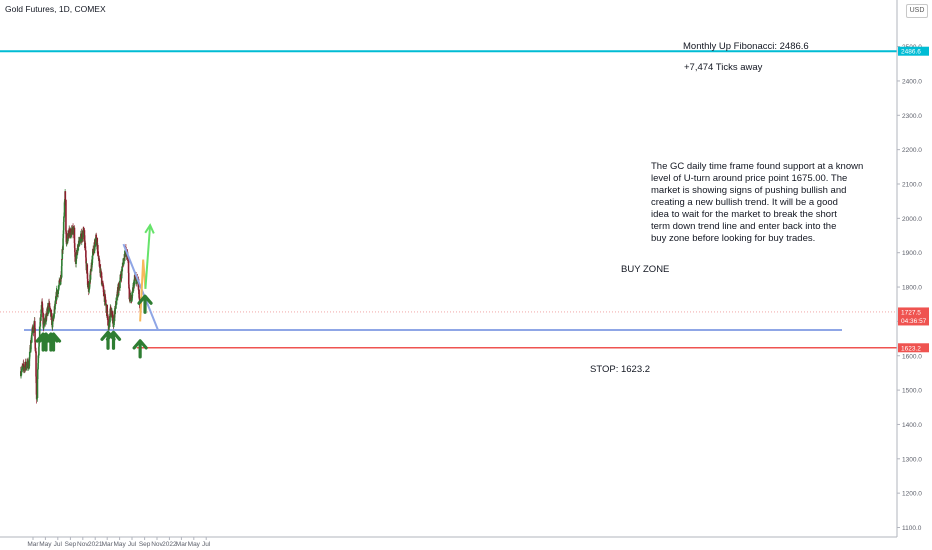 The image size is (932, 550). I want to click on y-tick-label: 2200.0, so click(912, 150).